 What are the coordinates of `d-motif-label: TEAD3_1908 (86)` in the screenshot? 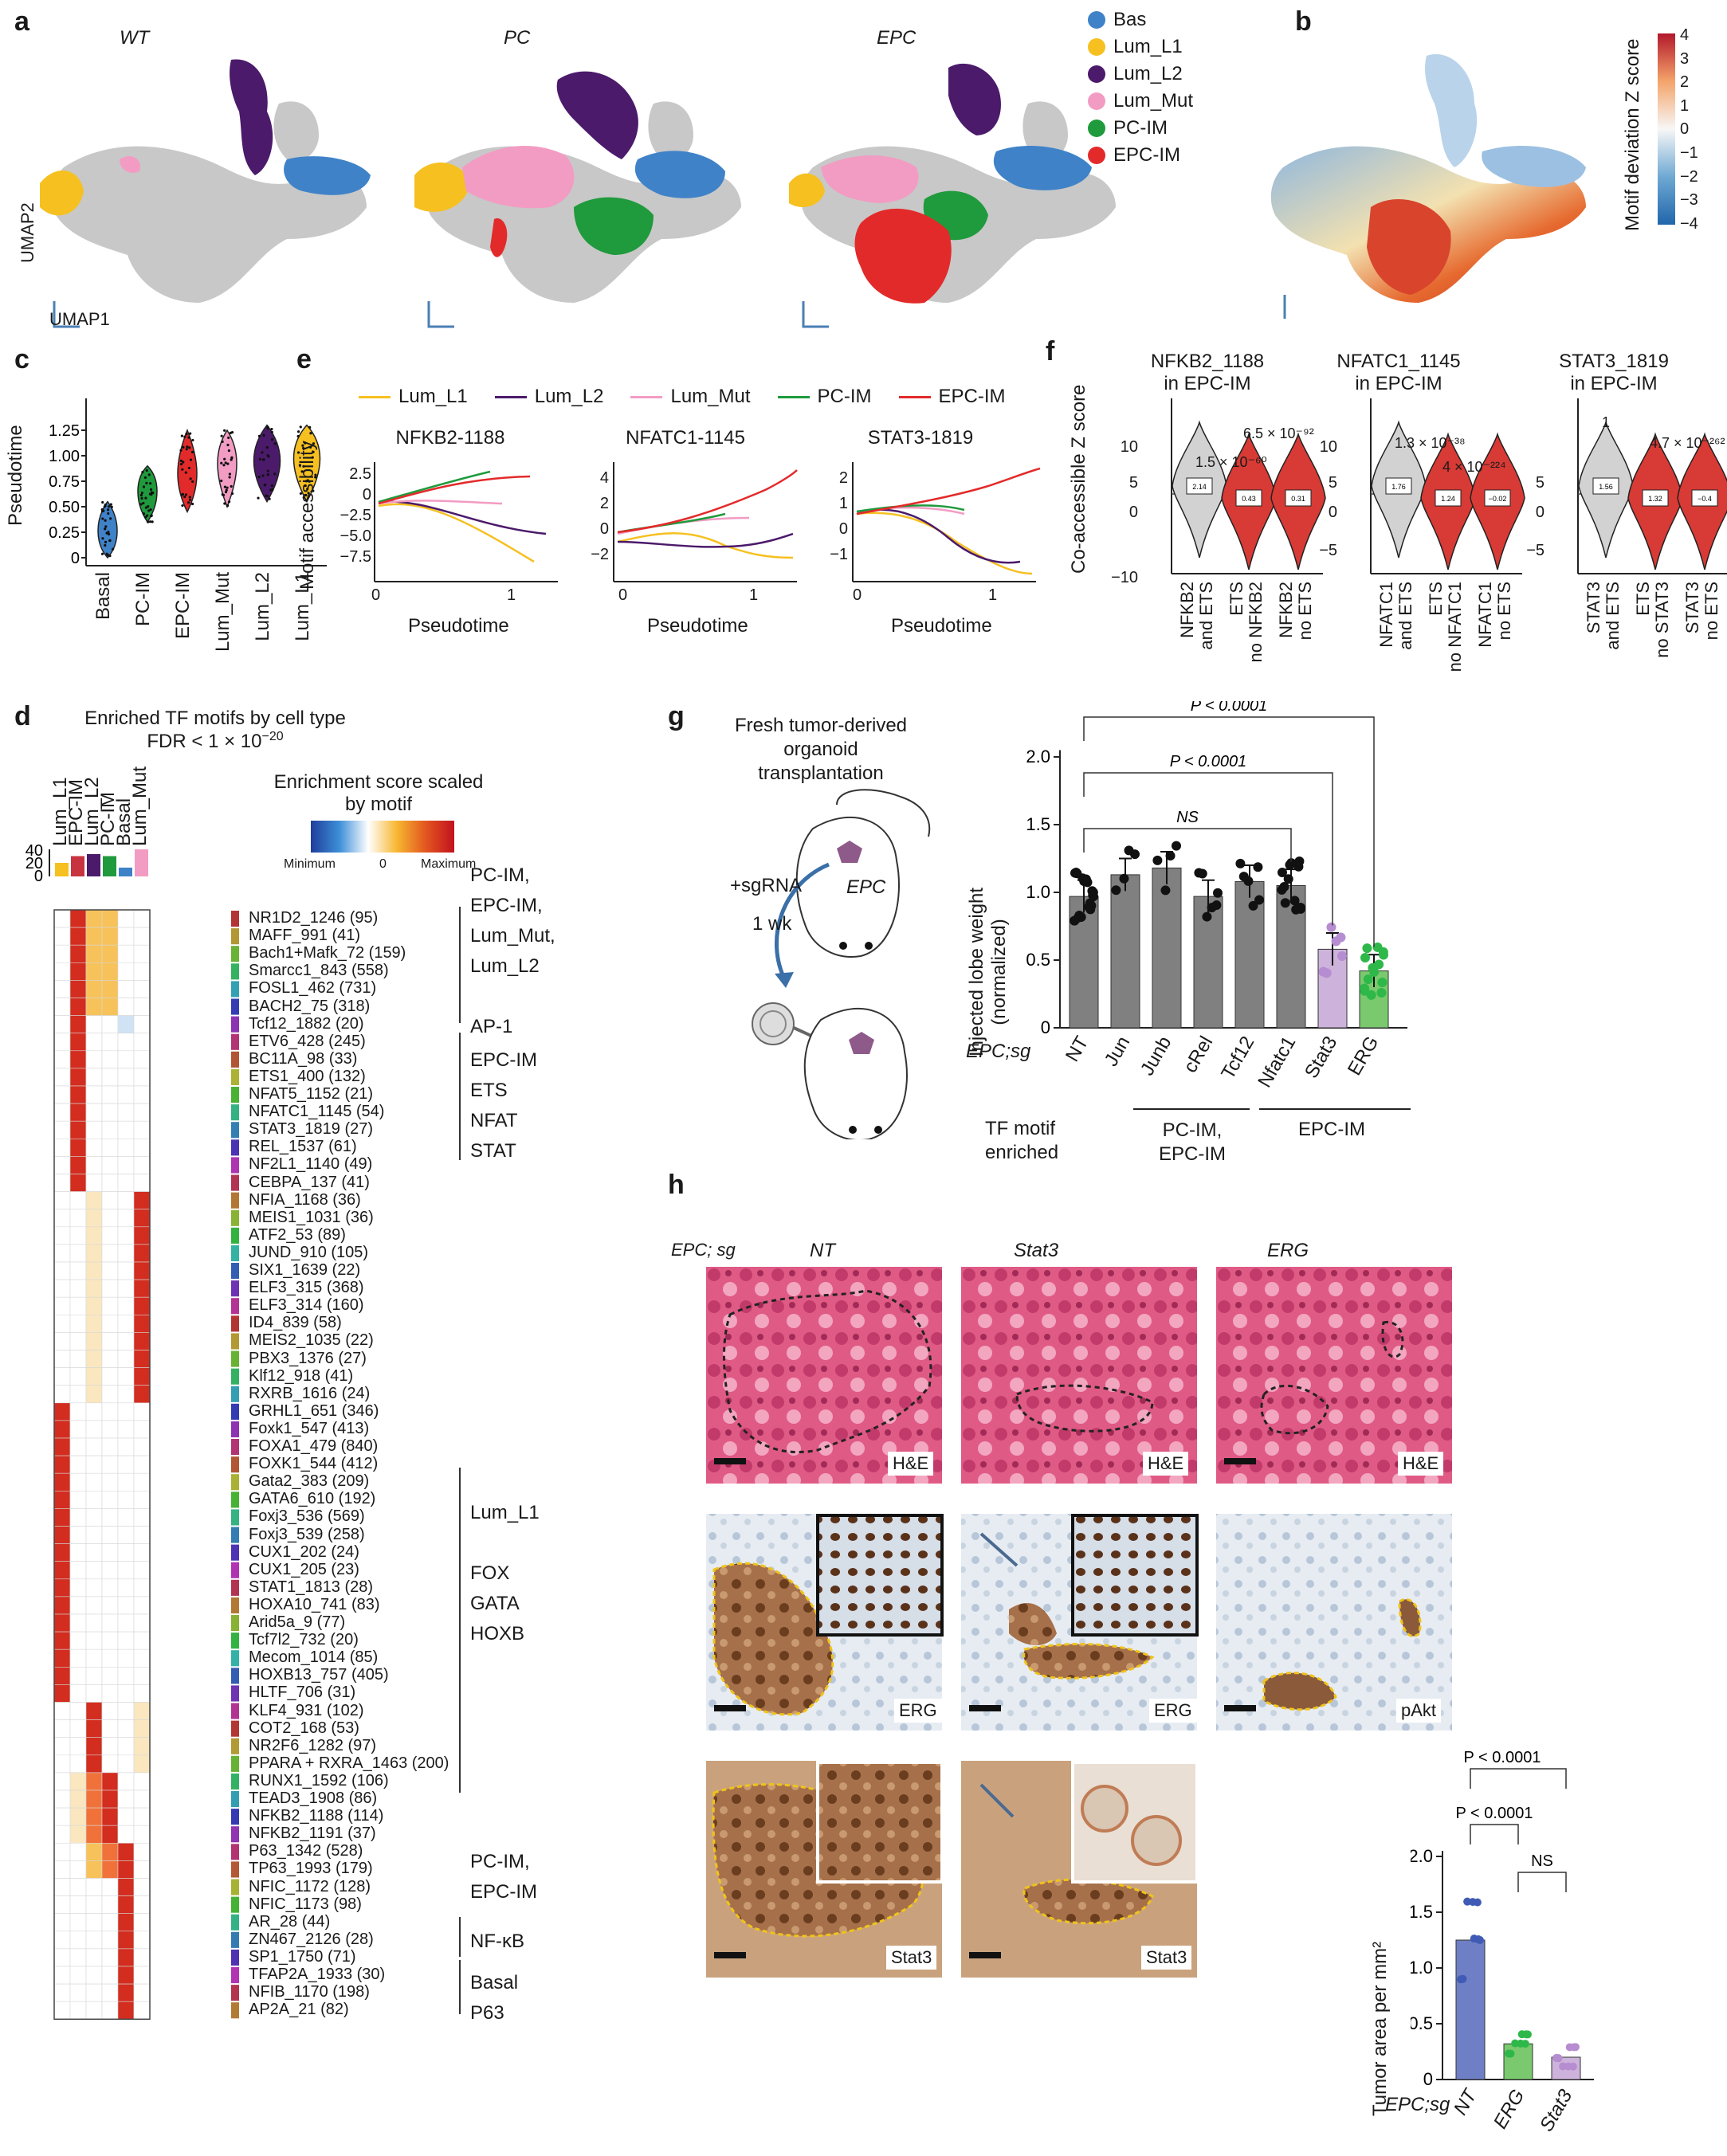 It's located at (313, 1798).